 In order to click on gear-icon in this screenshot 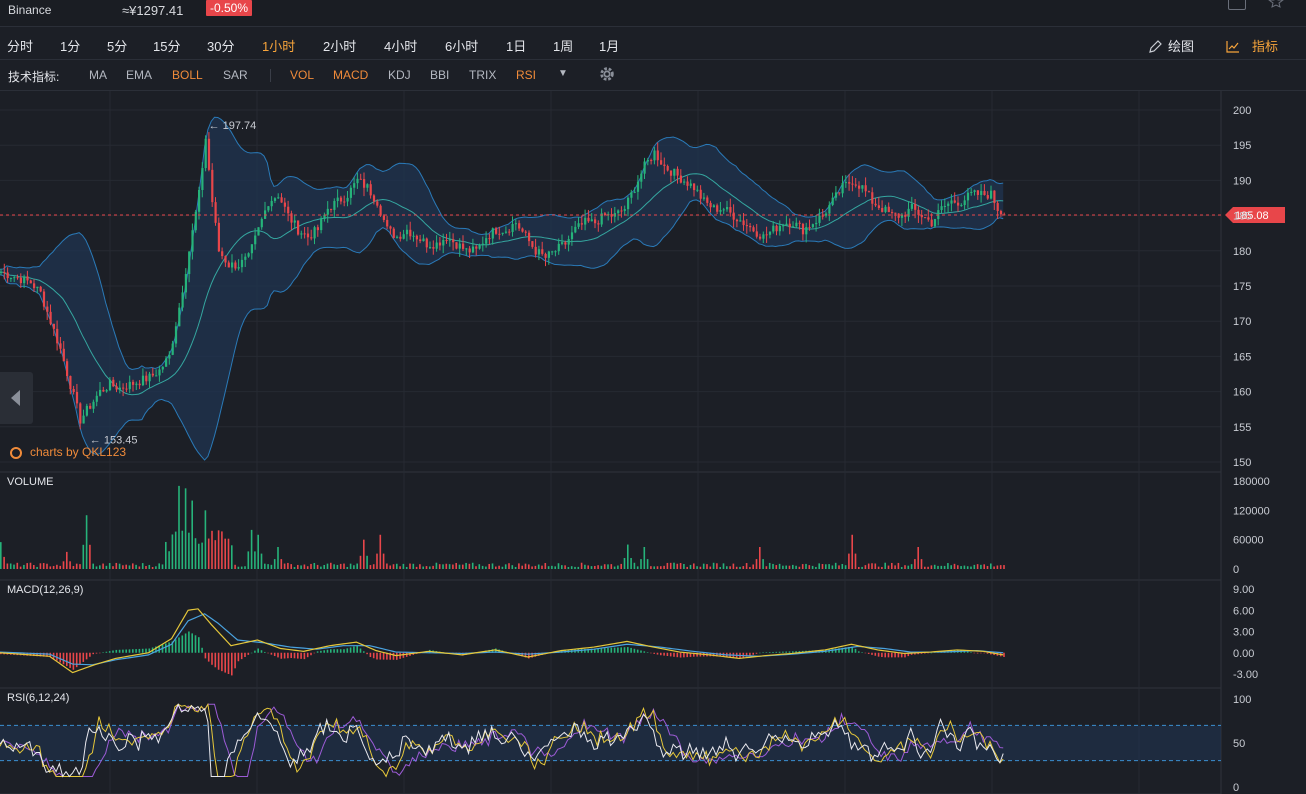, I will do `click(607, 74)`.